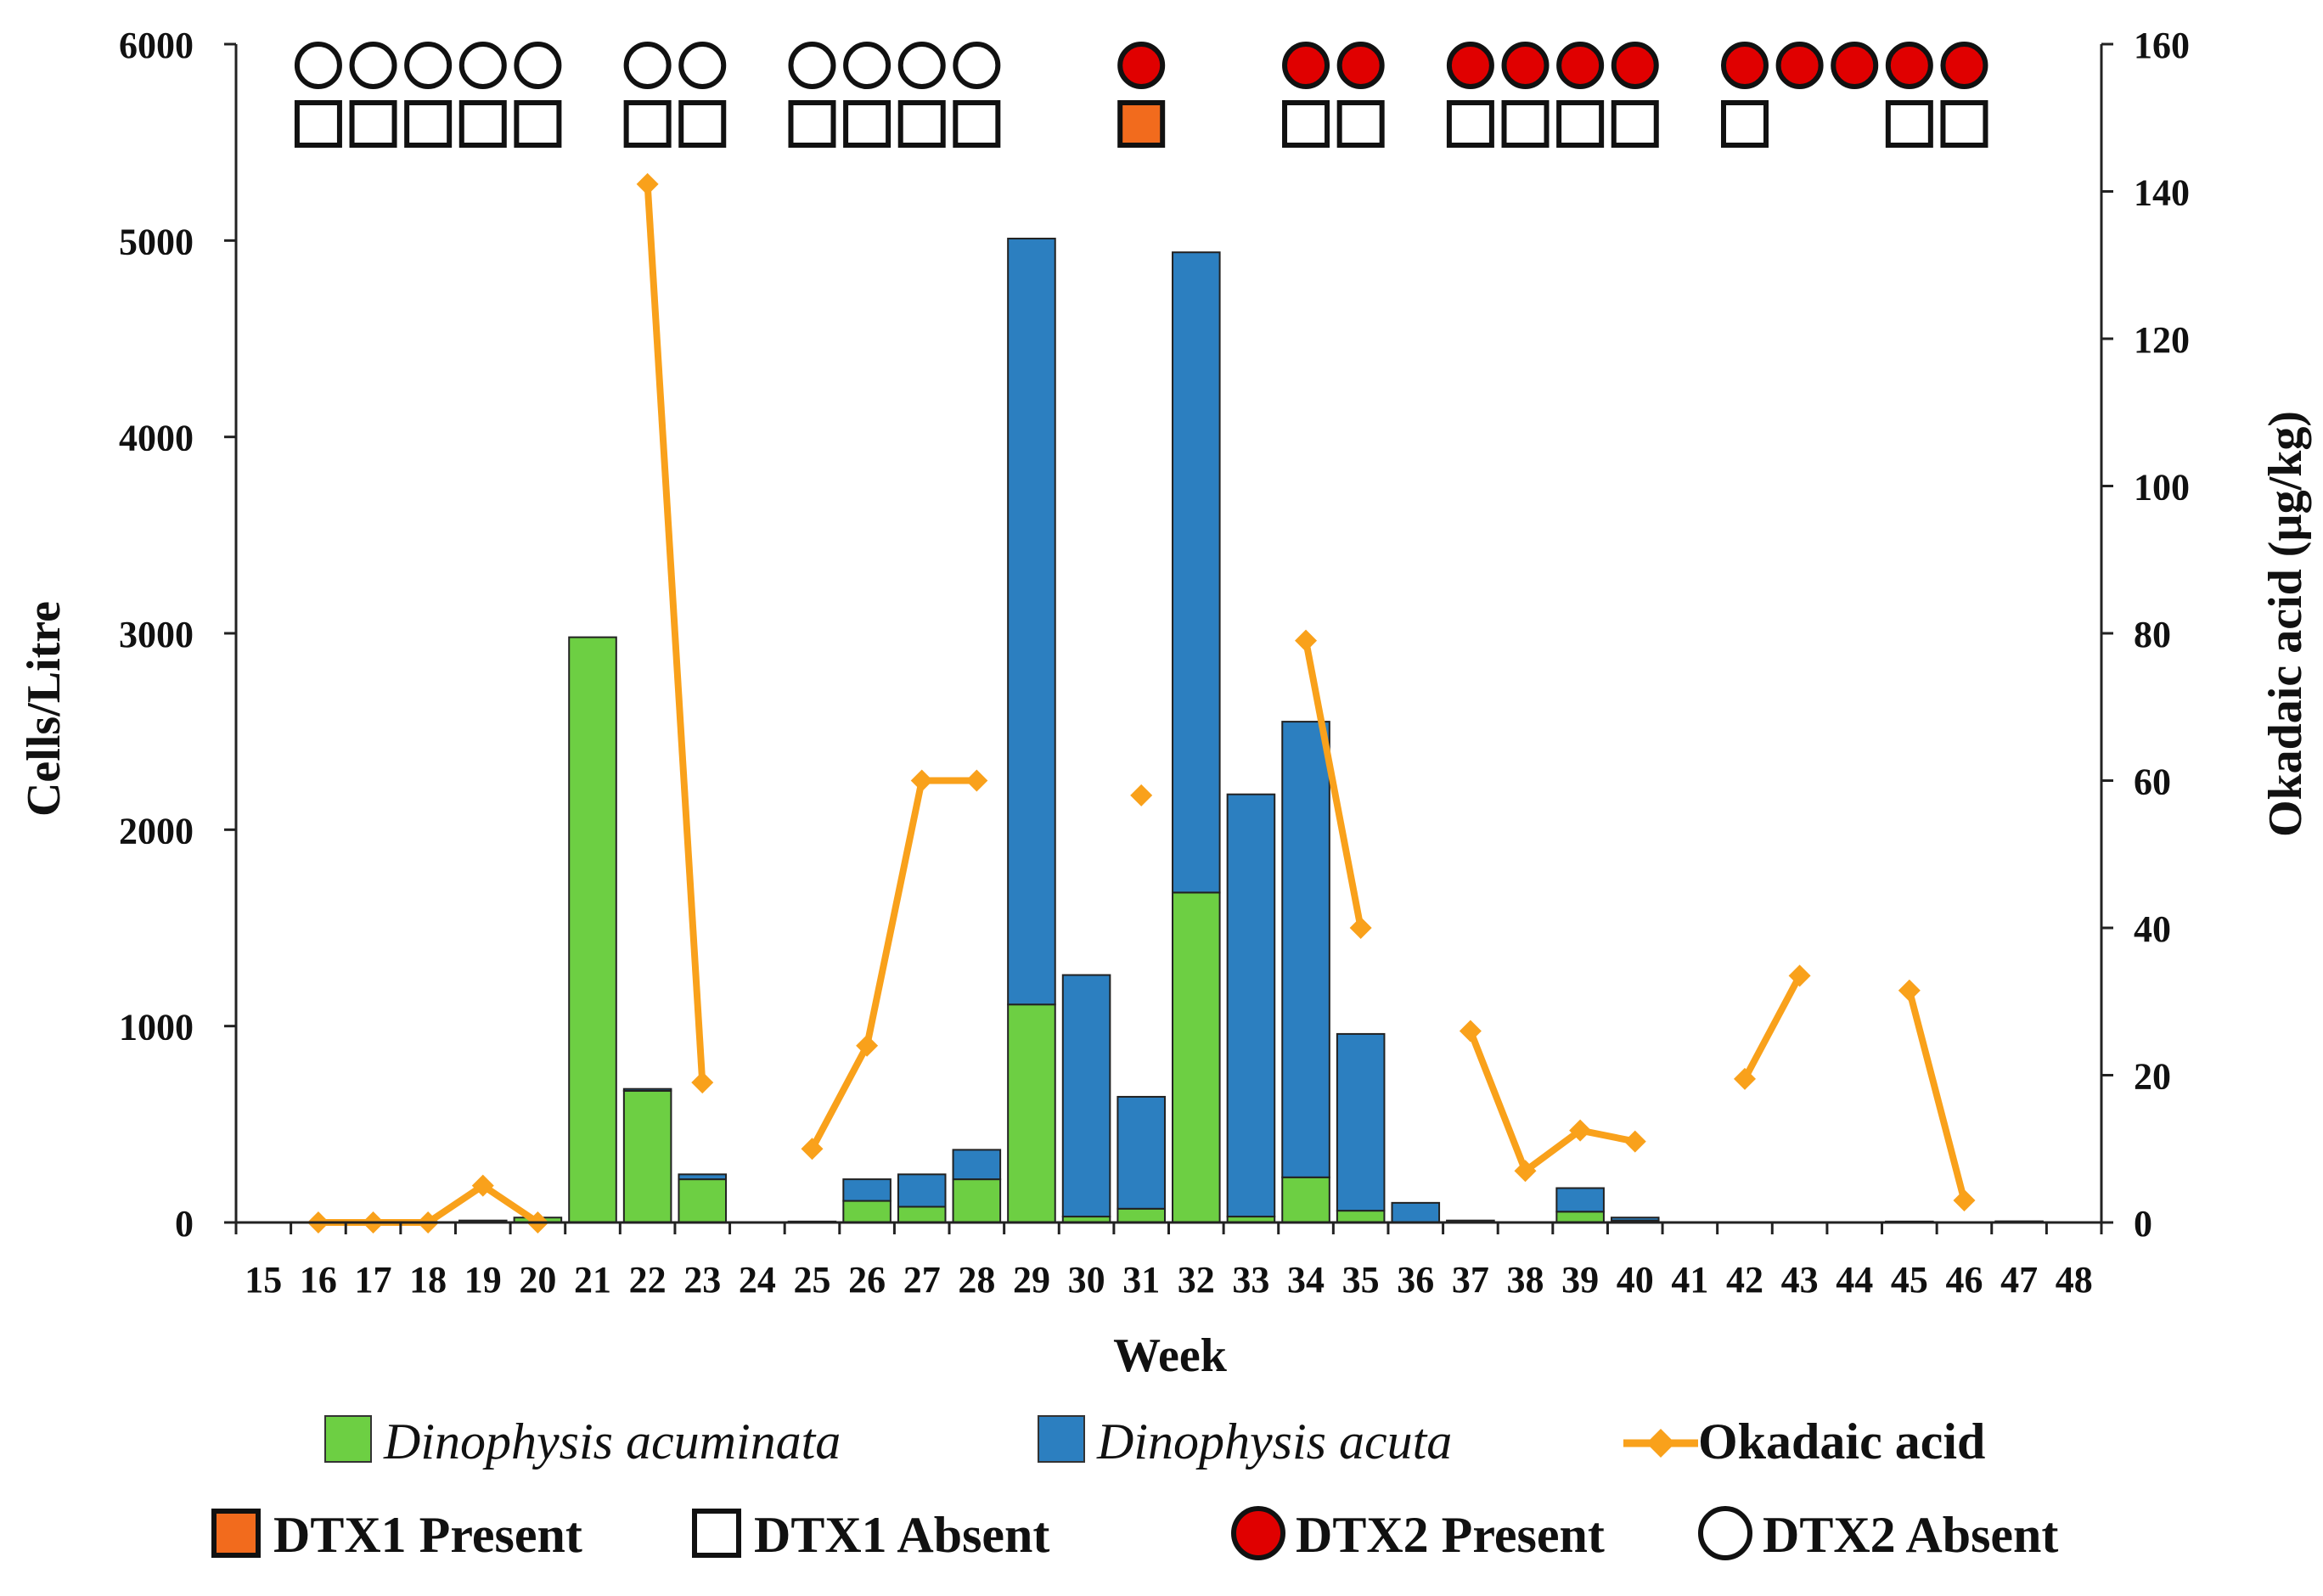  I want to click on x-tick-label-35: 35, so click(1361, 1280).